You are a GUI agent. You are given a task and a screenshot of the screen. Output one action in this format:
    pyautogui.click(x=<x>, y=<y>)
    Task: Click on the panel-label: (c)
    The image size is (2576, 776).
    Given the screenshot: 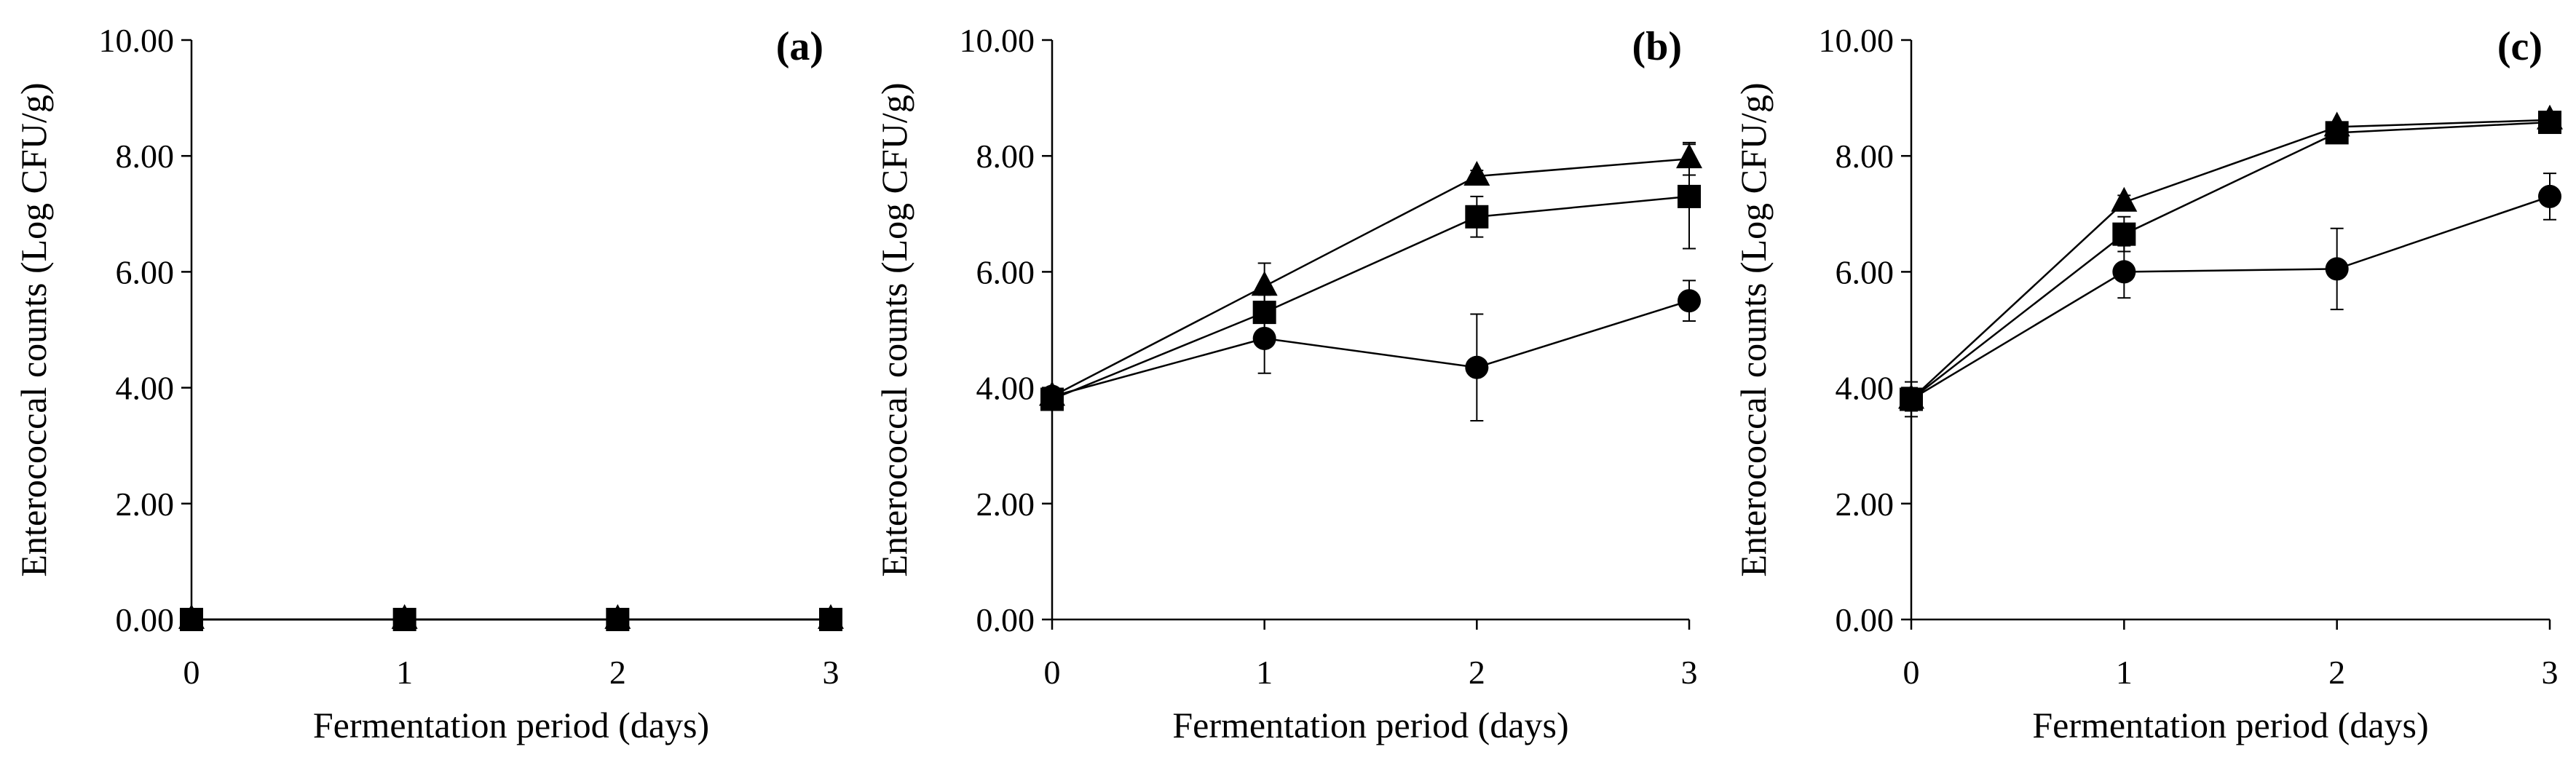 What is the action you would take?
    pyautogui.click(x=2520, y=46)
    